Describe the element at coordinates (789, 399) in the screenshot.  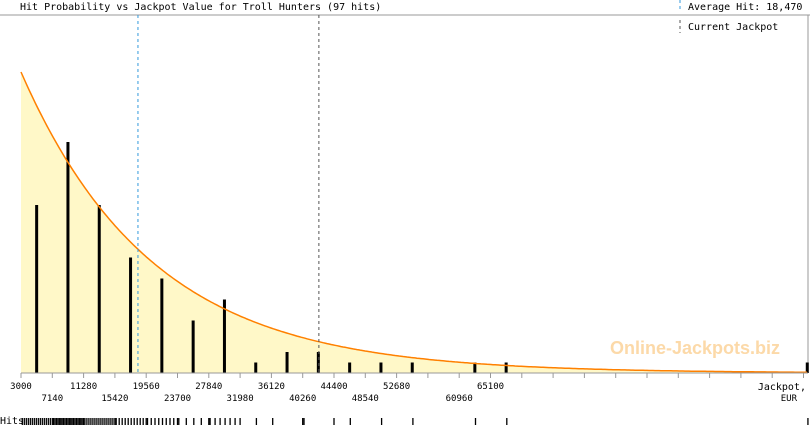
I see `x-axis-unit: EUR` at that location.